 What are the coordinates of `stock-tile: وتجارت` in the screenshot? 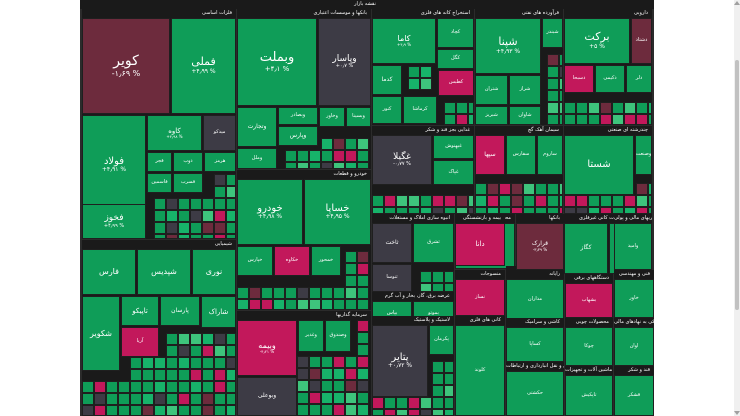 It's located at (257, 127).